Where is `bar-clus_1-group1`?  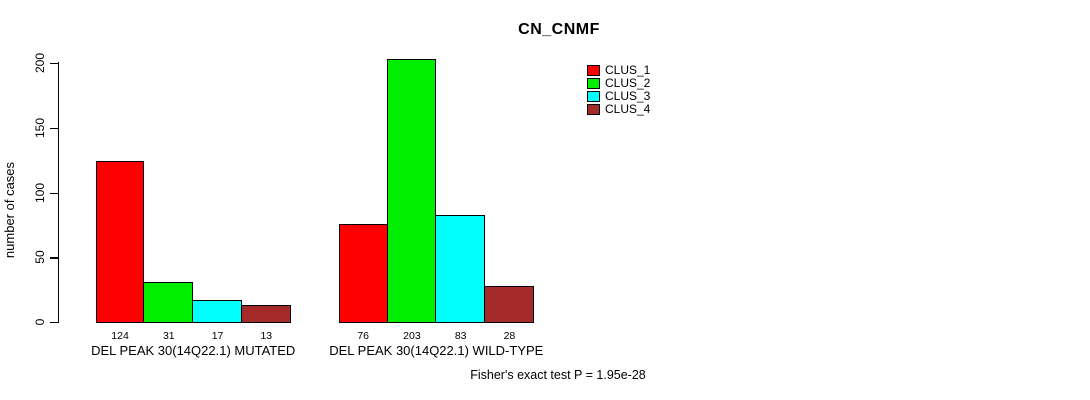
bar-clus_1-group1 is located at coordinates (120, 242).